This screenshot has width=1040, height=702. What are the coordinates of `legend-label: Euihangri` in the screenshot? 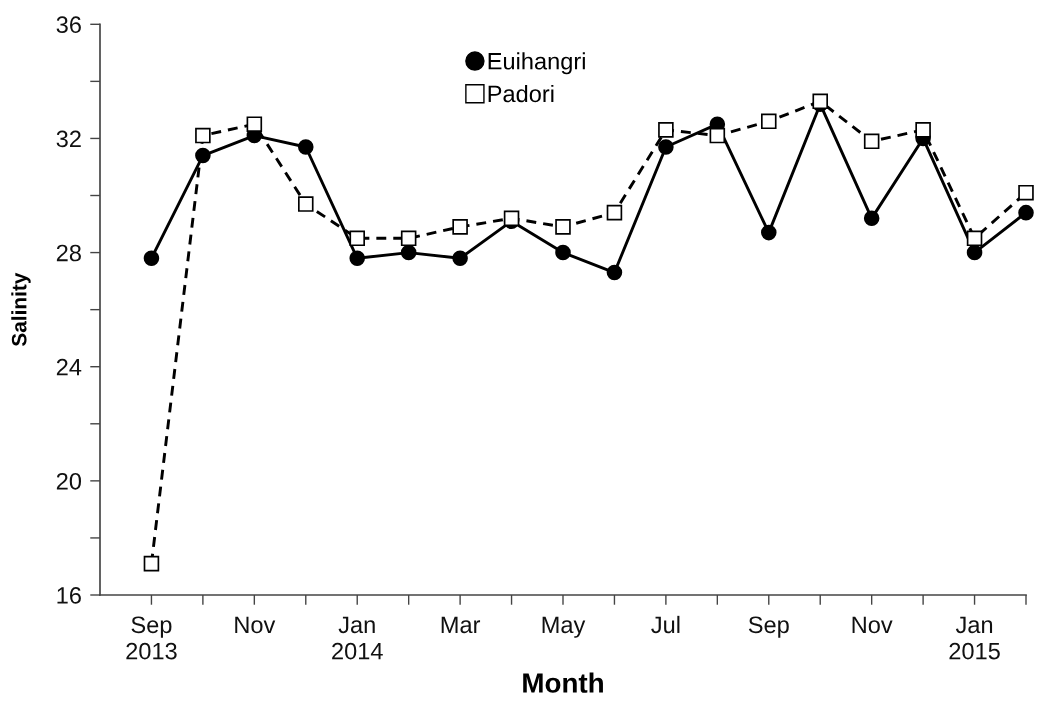 It's located at (536, 63).